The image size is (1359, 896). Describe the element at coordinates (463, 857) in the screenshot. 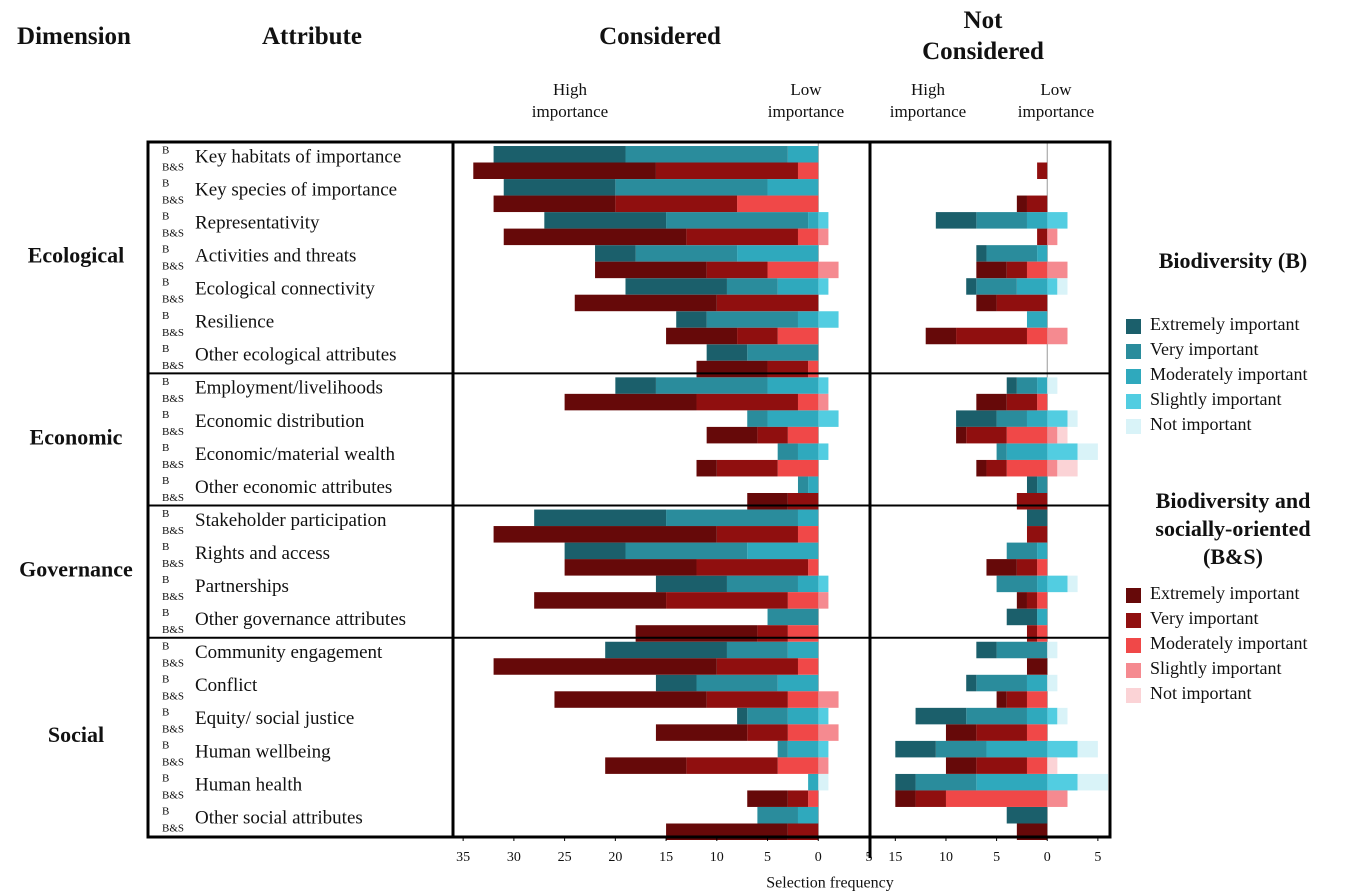

I see `x-tick-label: 35` at that location.